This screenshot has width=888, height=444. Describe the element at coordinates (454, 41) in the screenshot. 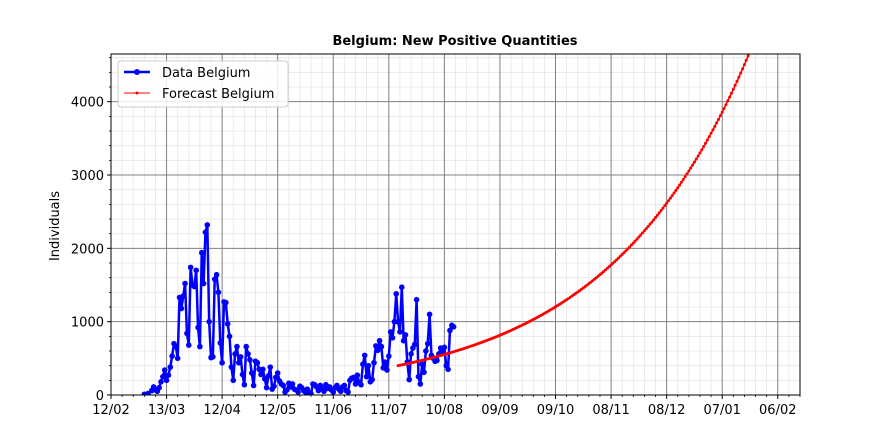

I see `chart-title: Belgium: New Positive Quantities` at that location.